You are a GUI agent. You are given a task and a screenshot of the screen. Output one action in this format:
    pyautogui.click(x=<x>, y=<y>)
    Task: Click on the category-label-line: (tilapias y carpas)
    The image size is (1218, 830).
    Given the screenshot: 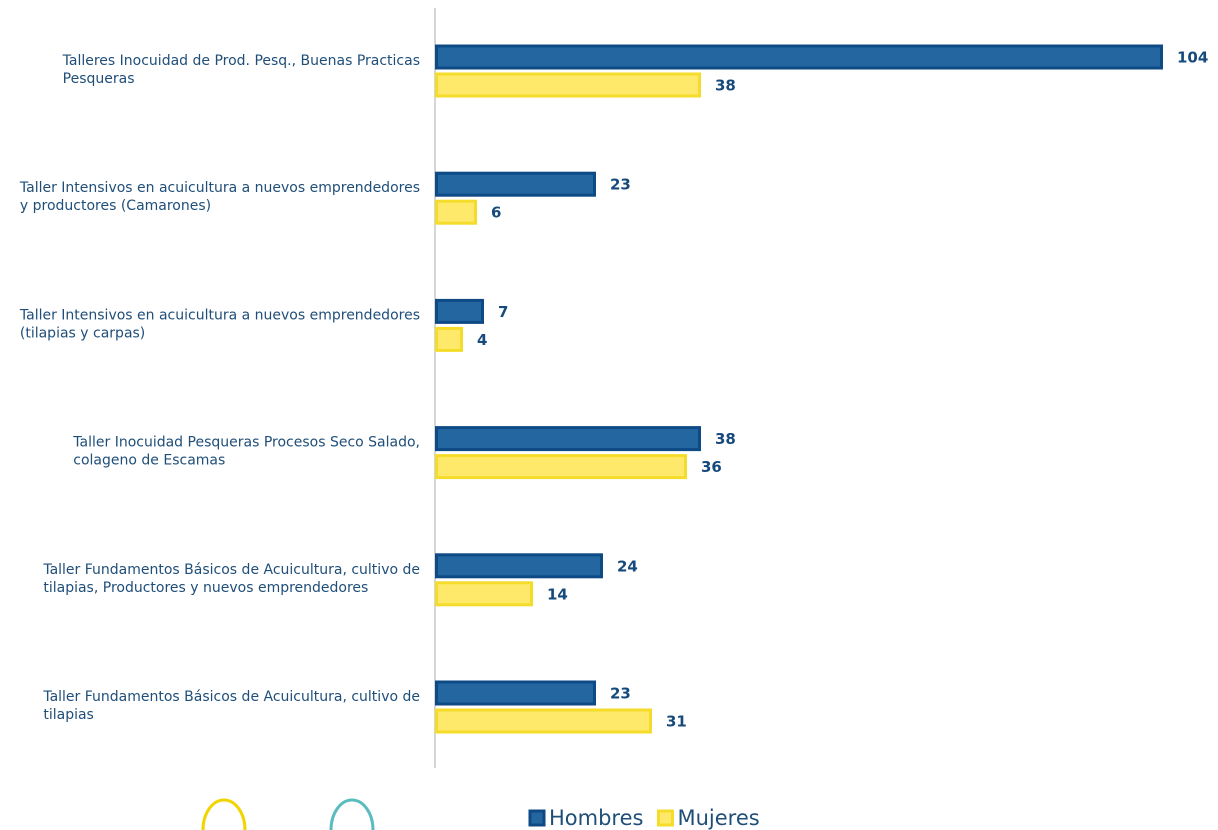 What is the action you would take?
    pyautogui.click(x=82, y=333)
    